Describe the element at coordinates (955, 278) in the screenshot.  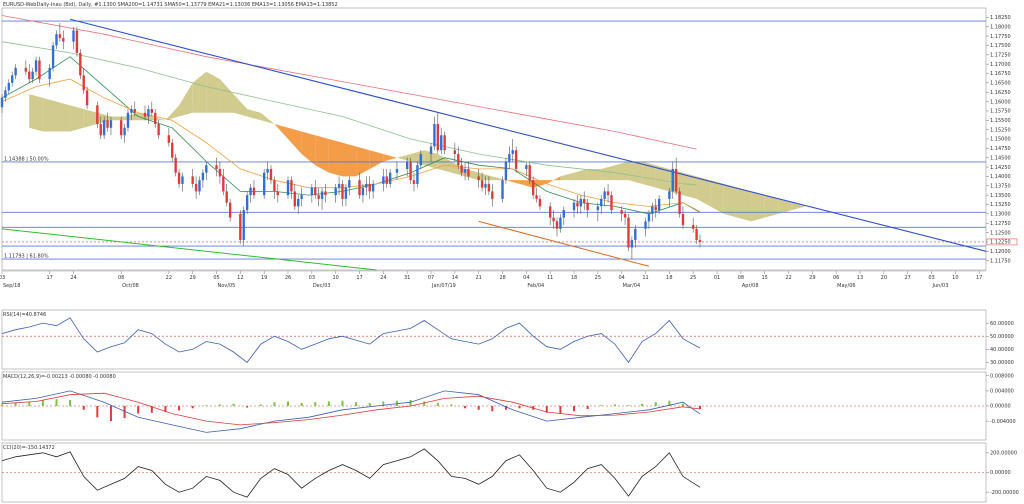
I see `date-tick-label: 10` at that location.